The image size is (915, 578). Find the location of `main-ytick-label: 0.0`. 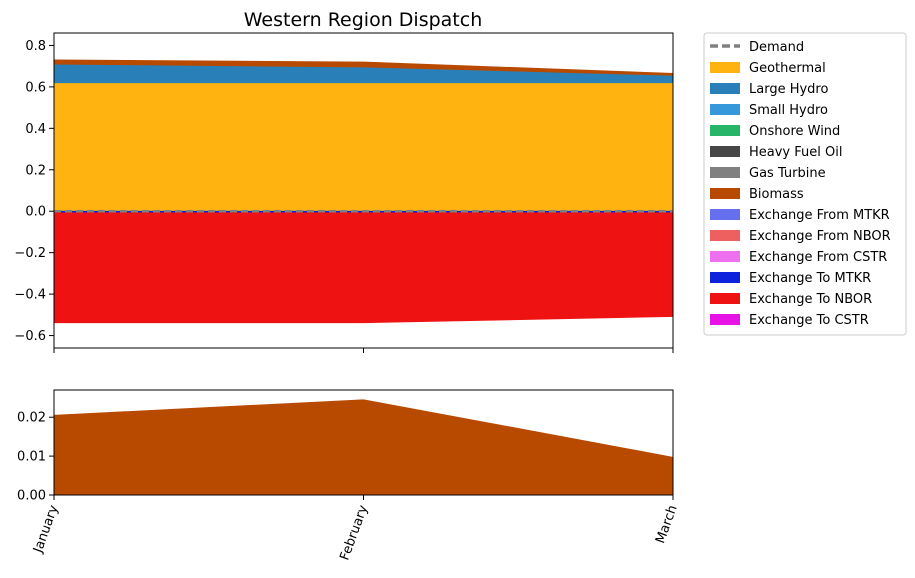

main-ytick-label: 0.0 is located at coordinates (35, 212).